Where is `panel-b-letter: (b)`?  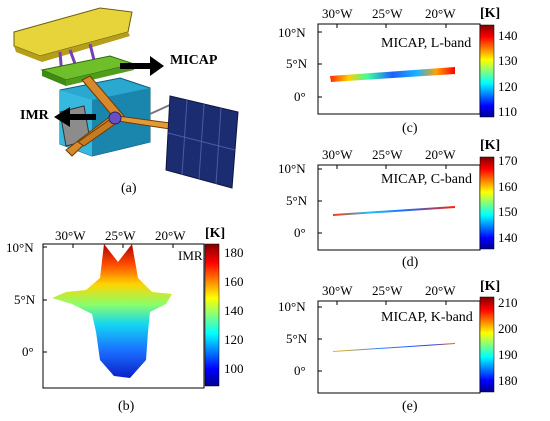
panel-b-letter: (b) is located at coordinates (126, 406).